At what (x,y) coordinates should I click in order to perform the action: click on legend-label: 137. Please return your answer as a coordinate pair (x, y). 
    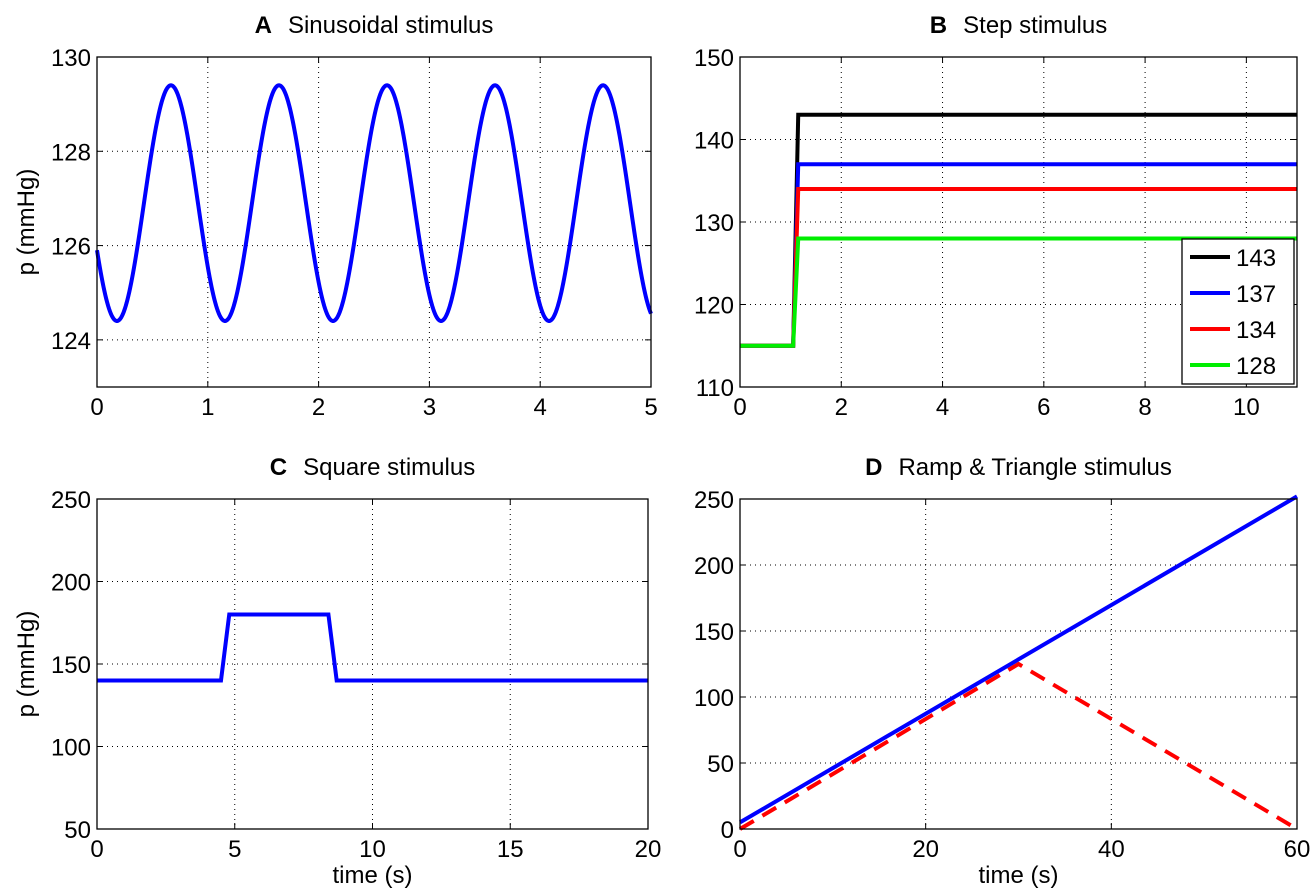
    Looking at the image, I should click on (1256, 294).